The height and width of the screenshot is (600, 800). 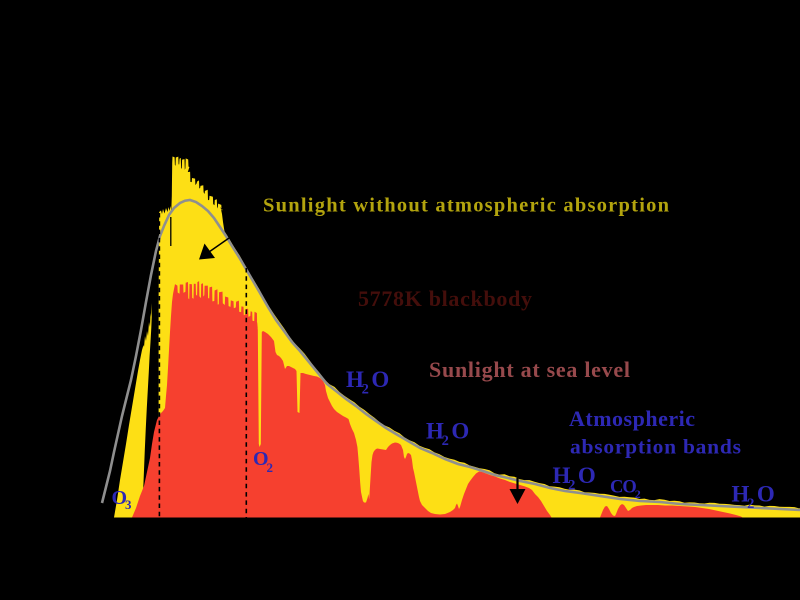 I want to click on svg-text:Sunlight without atmospheric a: Sunlight without atmospheric absorption, so click(x=466, y=206).